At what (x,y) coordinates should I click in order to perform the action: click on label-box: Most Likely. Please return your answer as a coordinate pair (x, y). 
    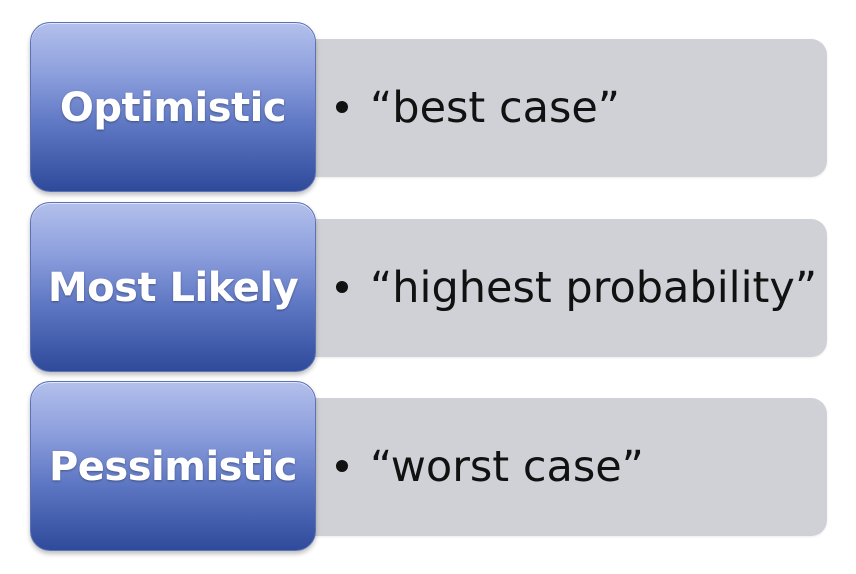
    Looking at the image, I should click on (173, 287).